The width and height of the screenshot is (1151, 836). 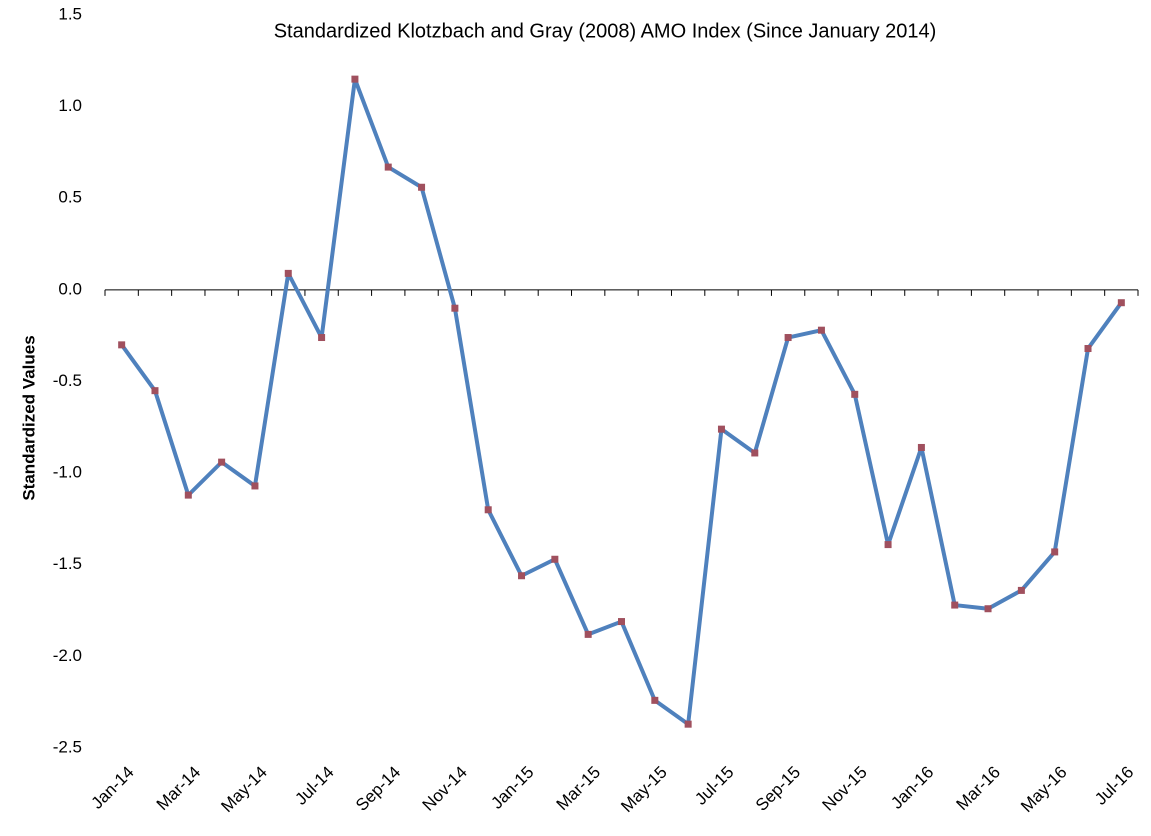 I want to click on y-tick-label: 1.0, so click(x=70, y=105).